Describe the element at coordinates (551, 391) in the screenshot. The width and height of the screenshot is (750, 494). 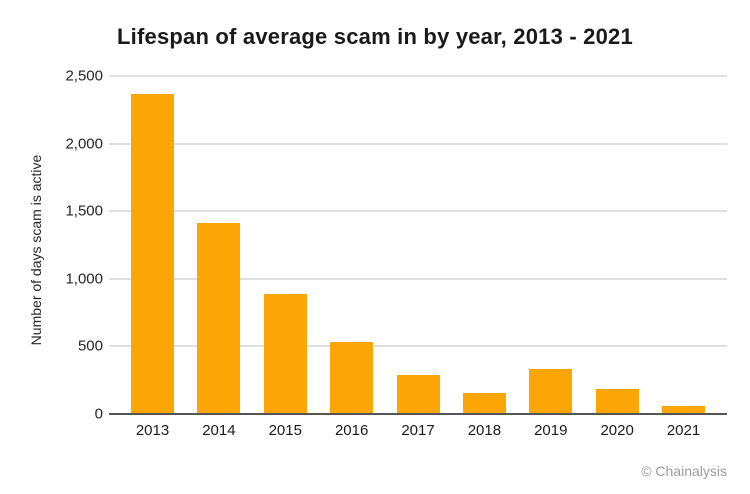
I see `bar-2019` at that location.